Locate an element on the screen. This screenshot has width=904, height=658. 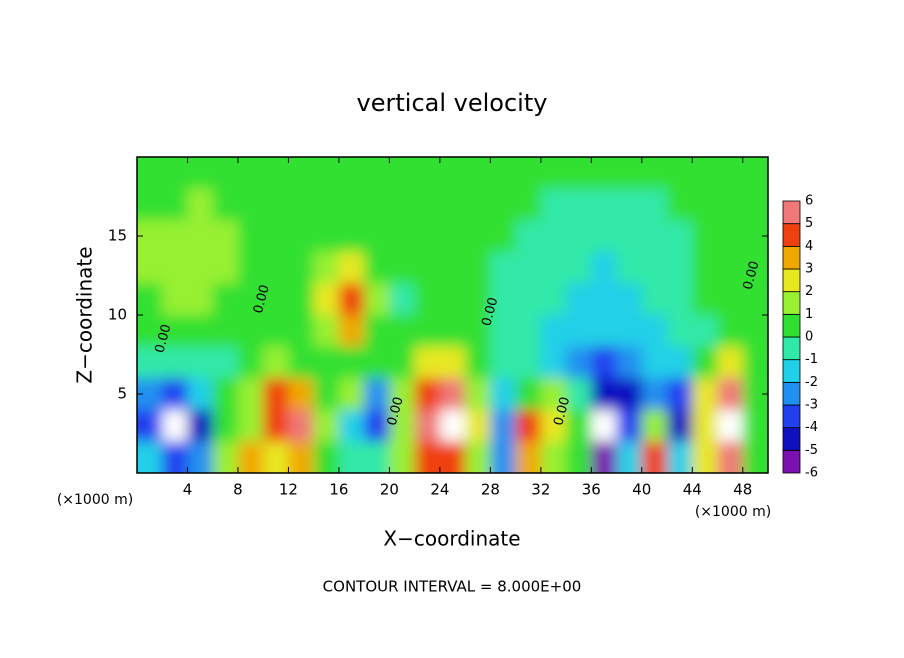
colorbar-label: 4 is located at coordinates (809, 246).